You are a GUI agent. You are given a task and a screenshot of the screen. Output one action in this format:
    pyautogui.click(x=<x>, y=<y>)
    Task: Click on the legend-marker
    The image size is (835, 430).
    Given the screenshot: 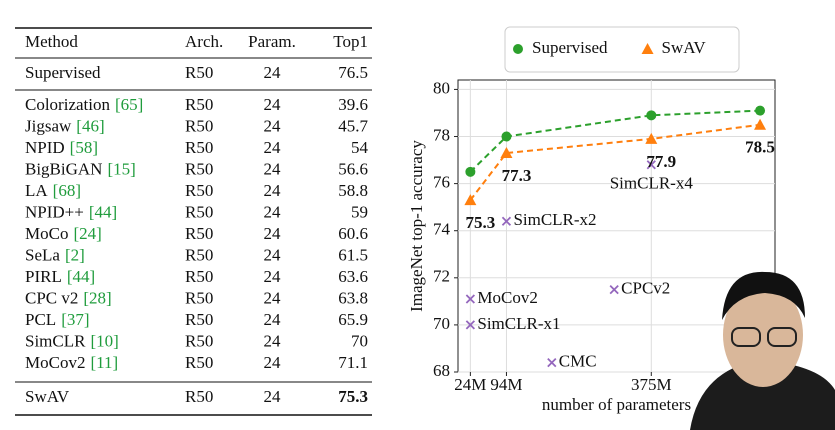 What is the action you would take?
    pyautogui.click(x=518, y=49)
    